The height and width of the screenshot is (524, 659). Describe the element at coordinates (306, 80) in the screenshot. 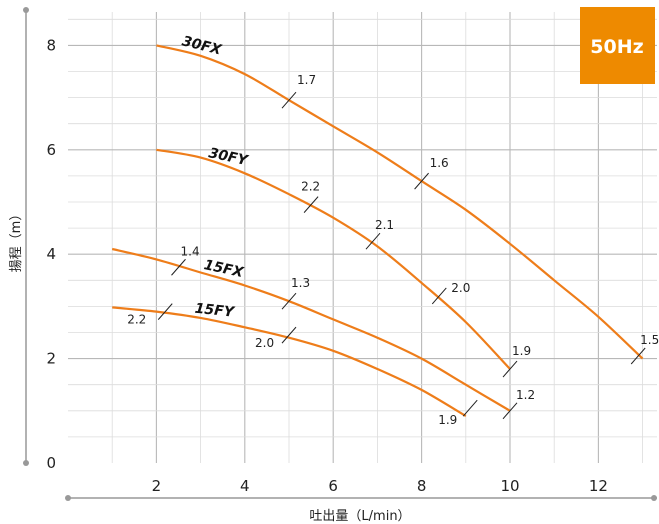

I see `annotation-label: 1.7` at that location.